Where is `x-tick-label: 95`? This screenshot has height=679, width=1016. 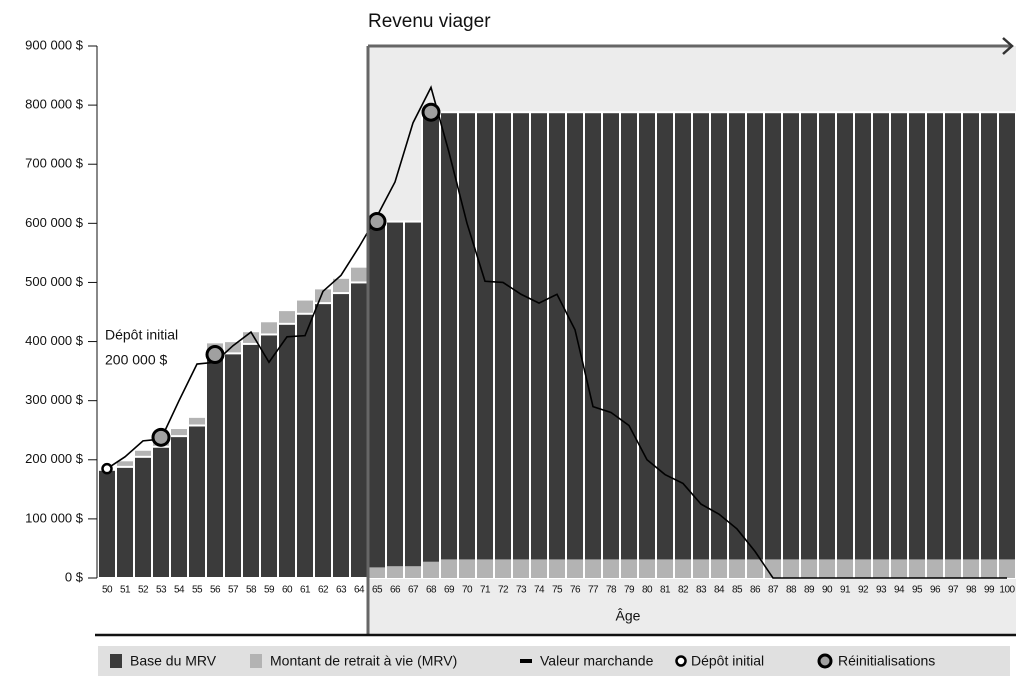
x-tick-label: 95 is located at coordinates (917, 590).